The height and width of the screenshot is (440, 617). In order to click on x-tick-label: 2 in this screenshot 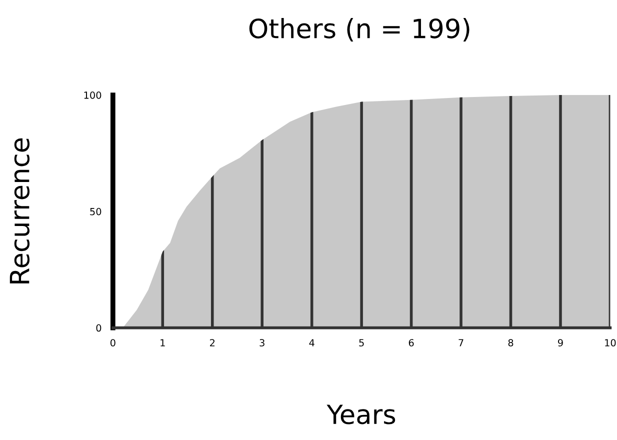, I will do `click(212, 342)`.